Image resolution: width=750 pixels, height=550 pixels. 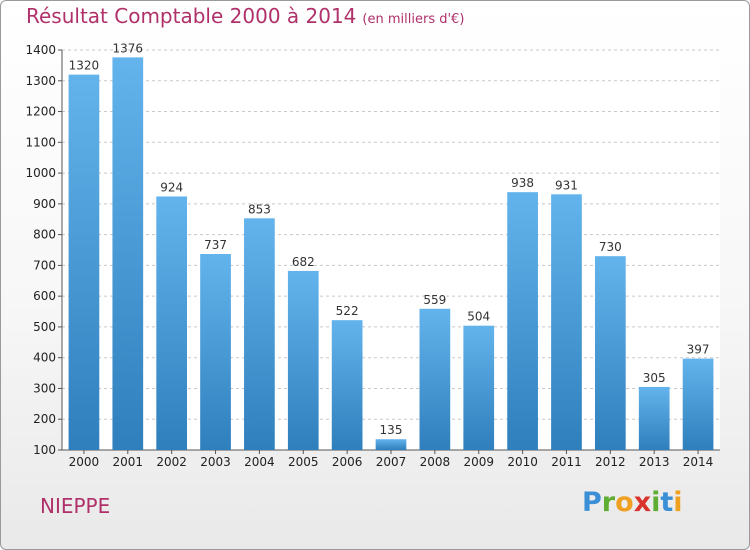 I want to click on y-tick-label: 400, so click(x=44, y=358).